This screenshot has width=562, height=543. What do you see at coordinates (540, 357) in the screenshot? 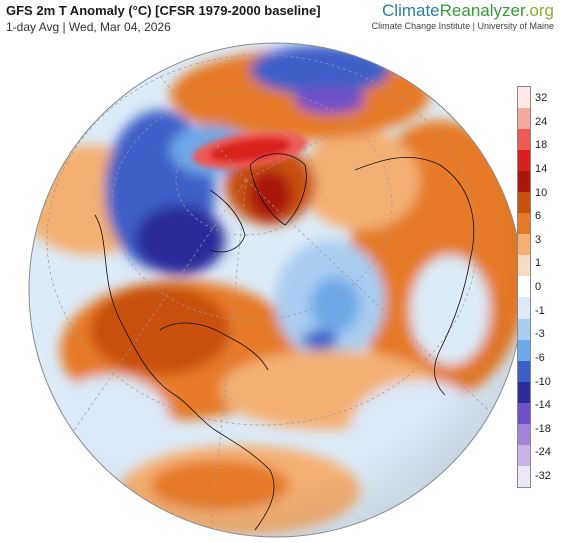
I see `legend-tick-label: -6` at bounding box center [540, 357].